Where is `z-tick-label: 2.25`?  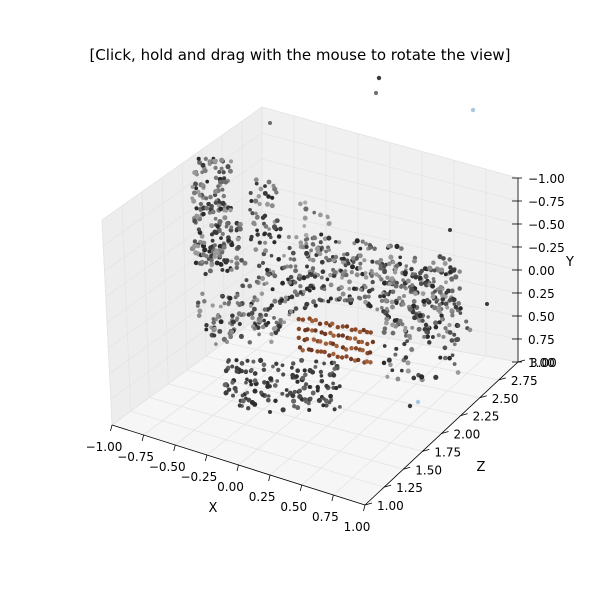 z-tick-label: 2.25 is located at coordinates (486, 417).